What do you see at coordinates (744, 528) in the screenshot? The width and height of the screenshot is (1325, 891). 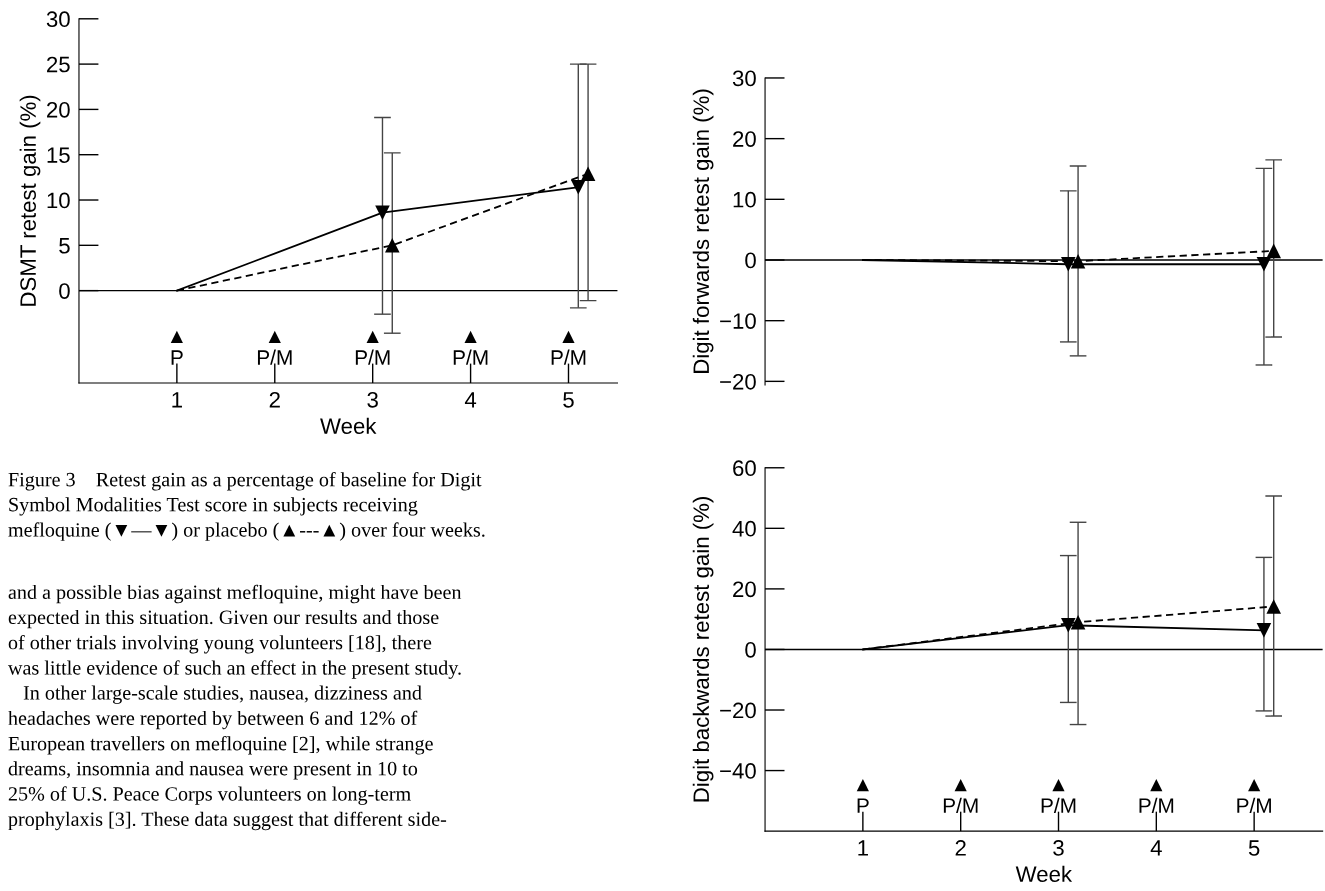 I see `y-tick-label: 40` at bounding box center [744, 528].